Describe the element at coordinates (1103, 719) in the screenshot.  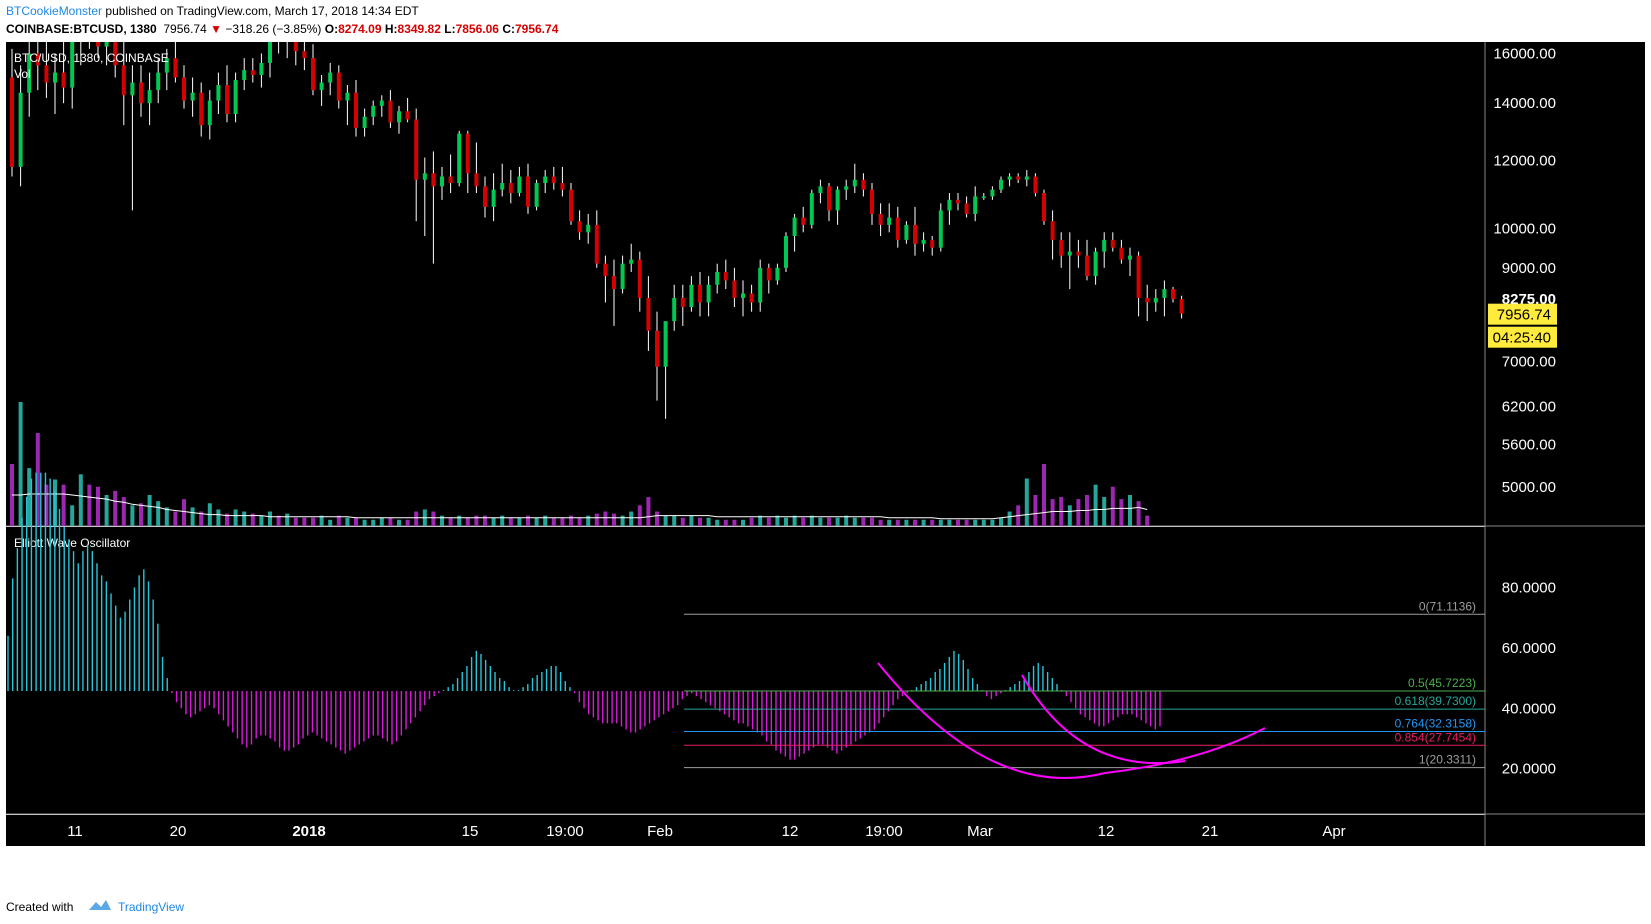
I see `arc-drawing` at that location.